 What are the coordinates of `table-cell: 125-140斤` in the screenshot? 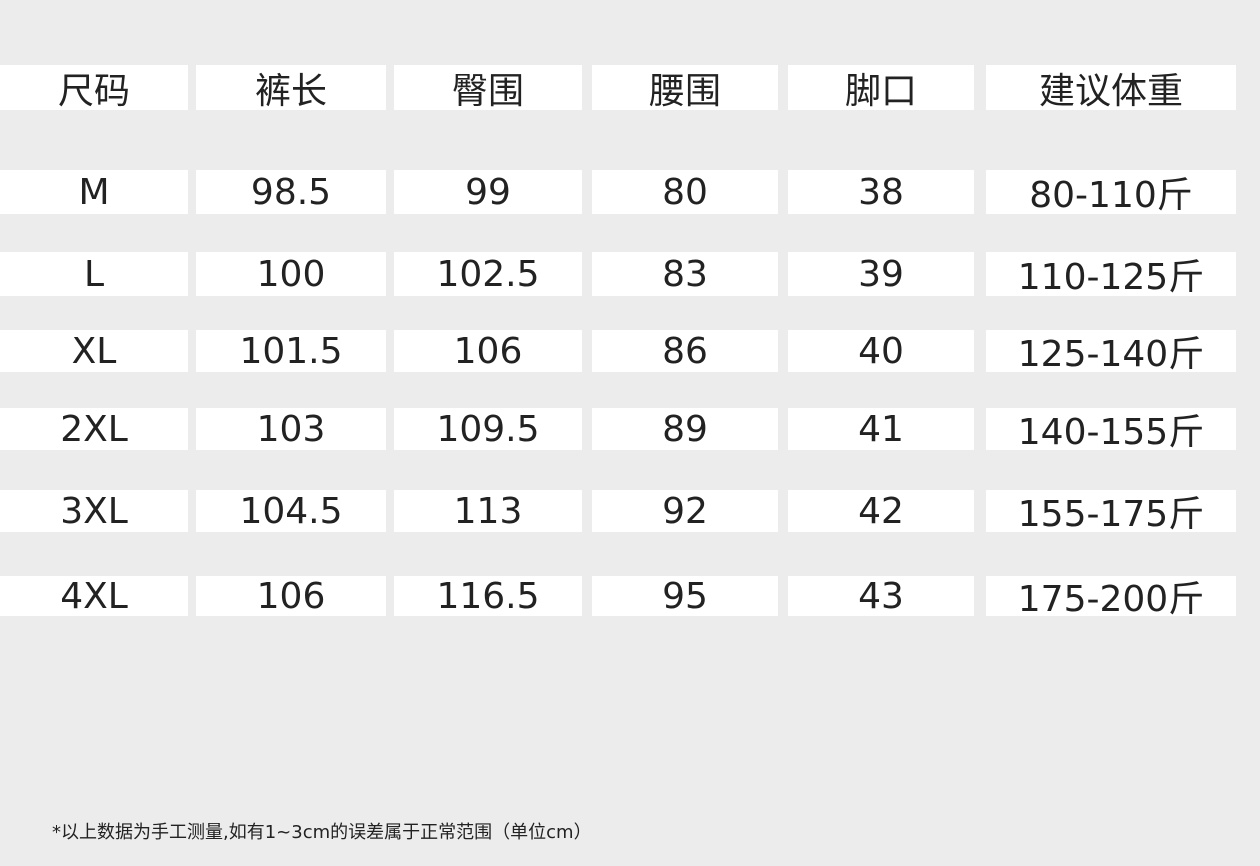 It's located at (1111, 352).